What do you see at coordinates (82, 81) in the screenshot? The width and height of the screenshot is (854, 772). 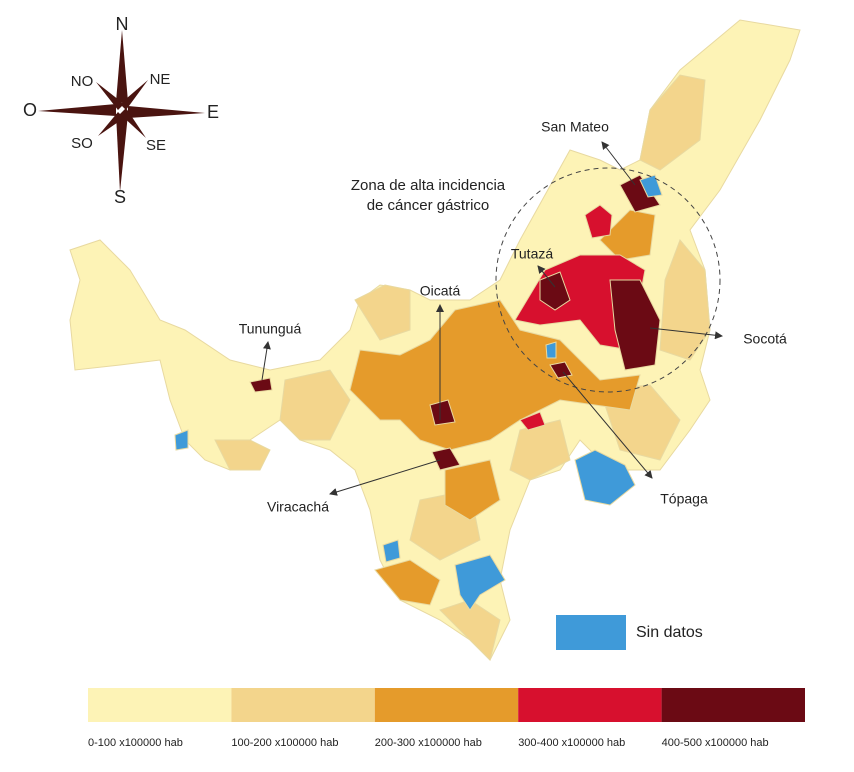 I see `compass-no: NO` at bounding box center [82, 81].